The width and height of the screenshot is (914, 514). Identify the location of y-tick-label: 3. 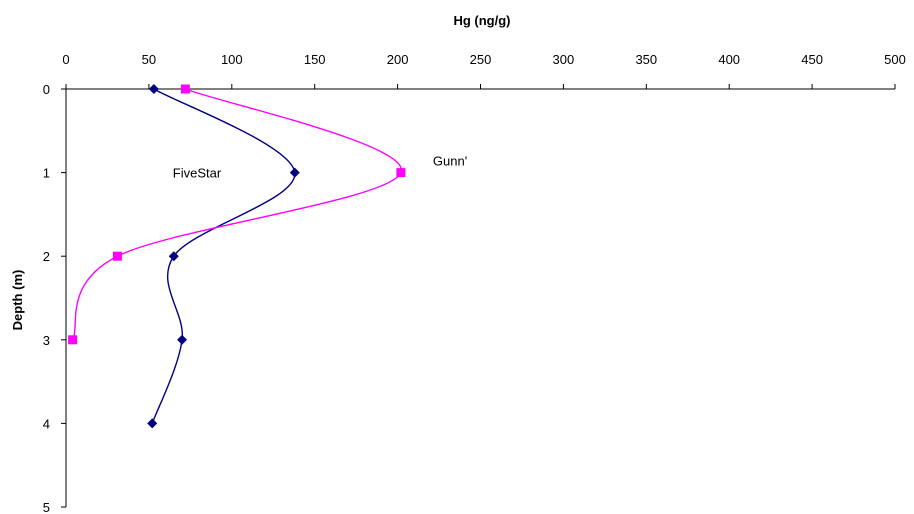
(46, 340).